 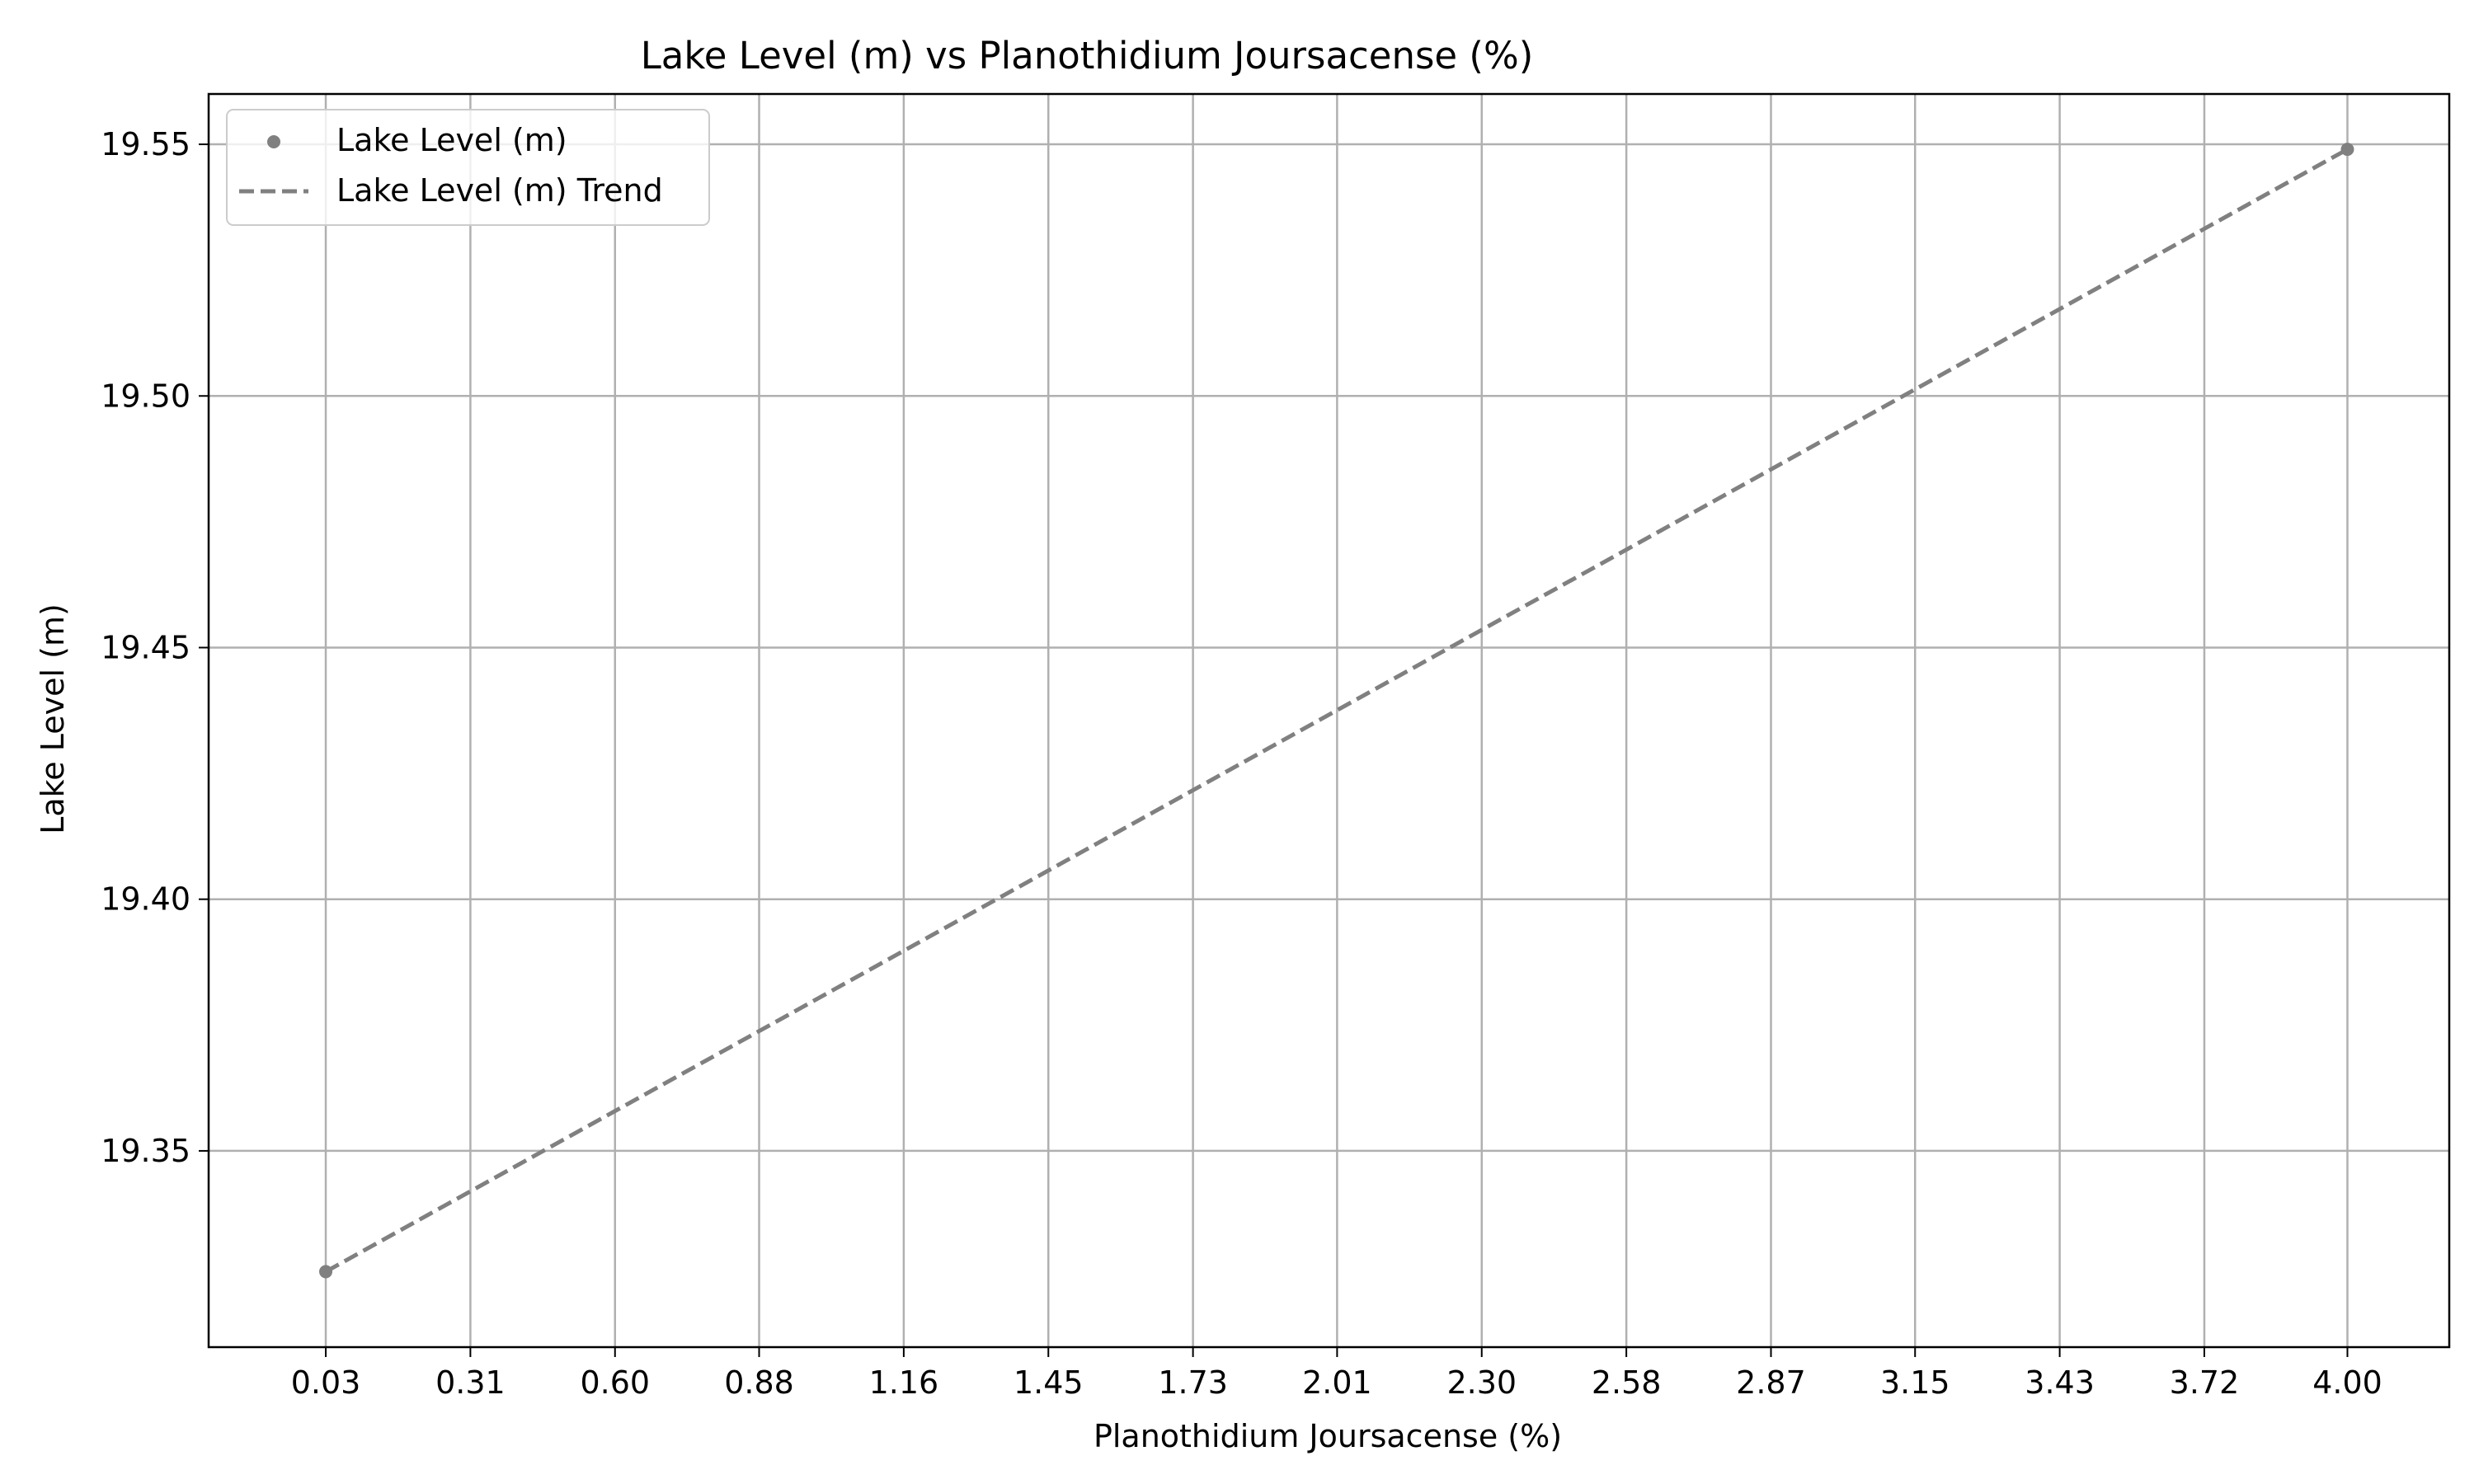 I want to click on x-axis-label: Planothidium Joursacense (%), so click(x=1328, y=1436).